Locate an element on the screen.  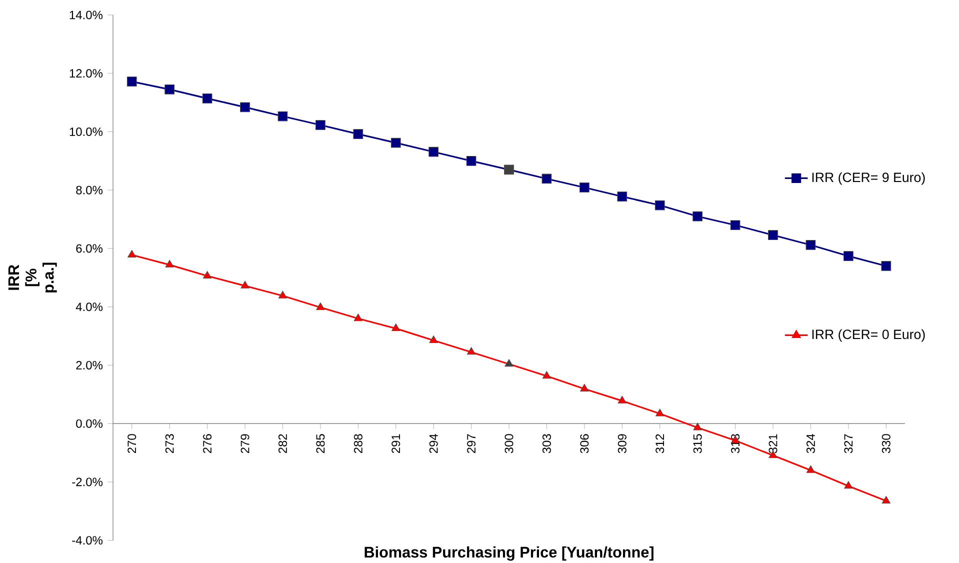
x-tick-label: 303 is located at coordinates (546, 444).